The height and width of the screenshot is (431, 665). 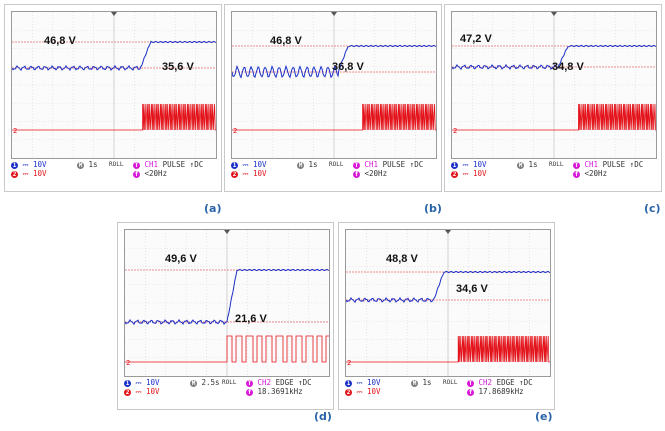 I want to click on scope-screen: 2 46,8 V 36,8 V, so click(x=334, y=85).